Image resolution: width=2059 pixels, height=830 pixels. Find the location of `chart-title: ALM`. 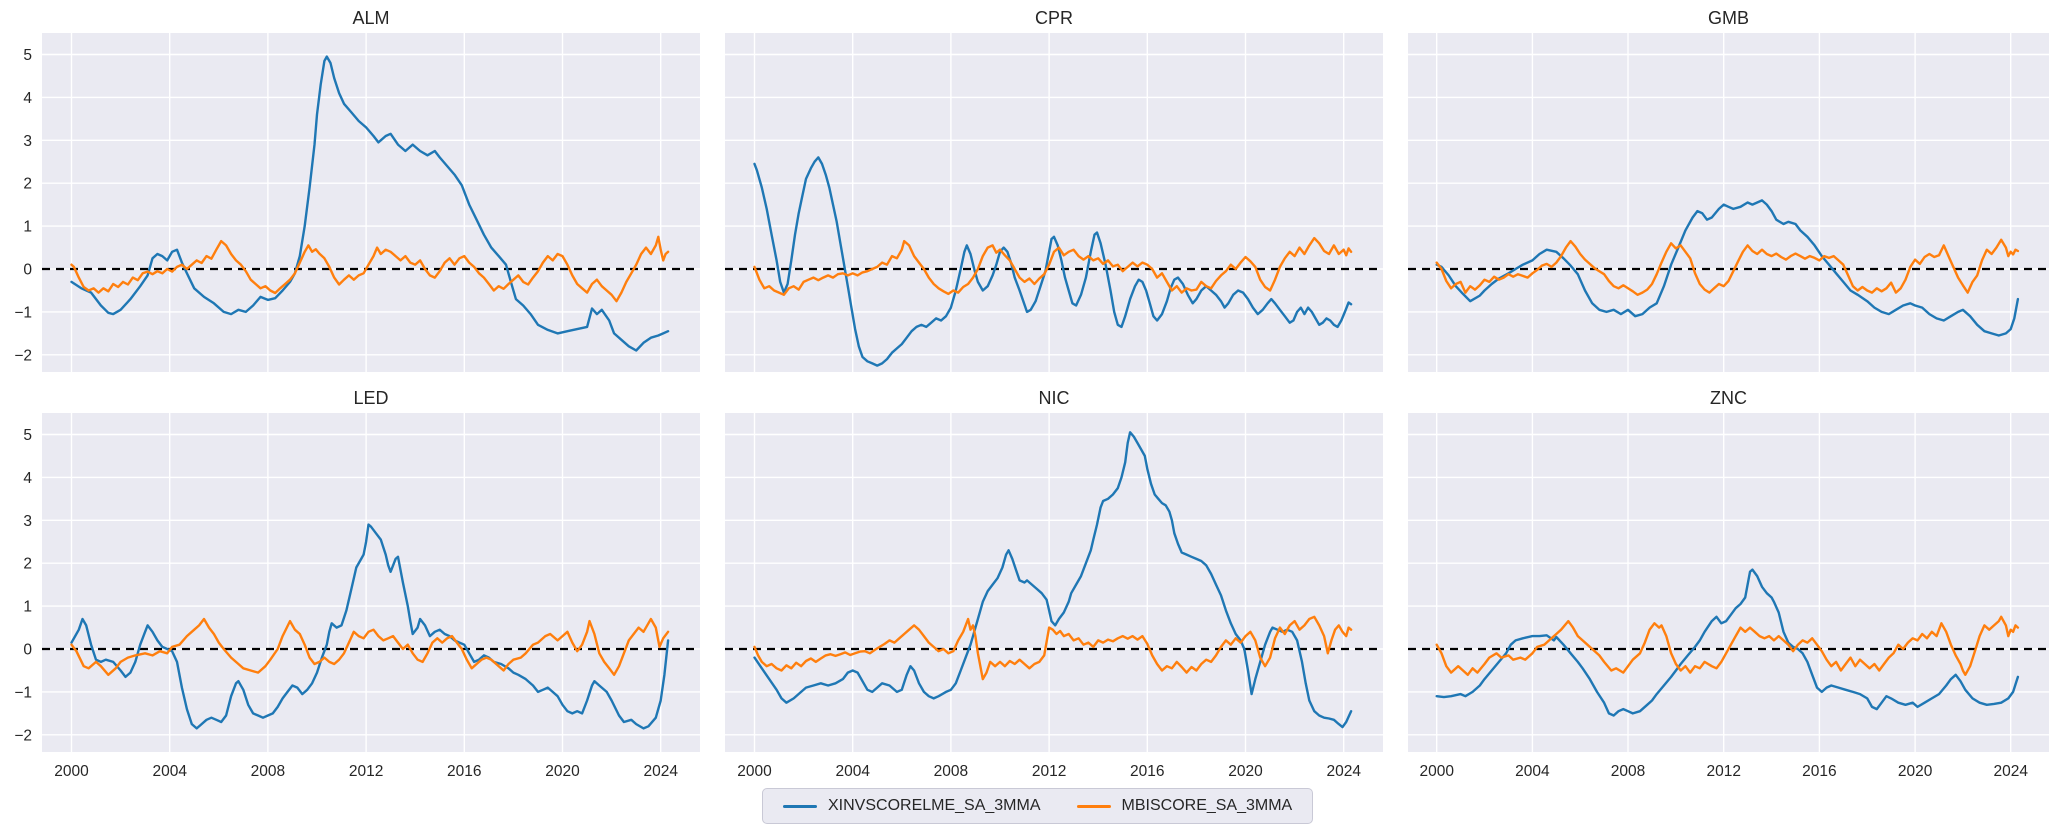

chart-title: ALM is located at coordinates (370, 18).